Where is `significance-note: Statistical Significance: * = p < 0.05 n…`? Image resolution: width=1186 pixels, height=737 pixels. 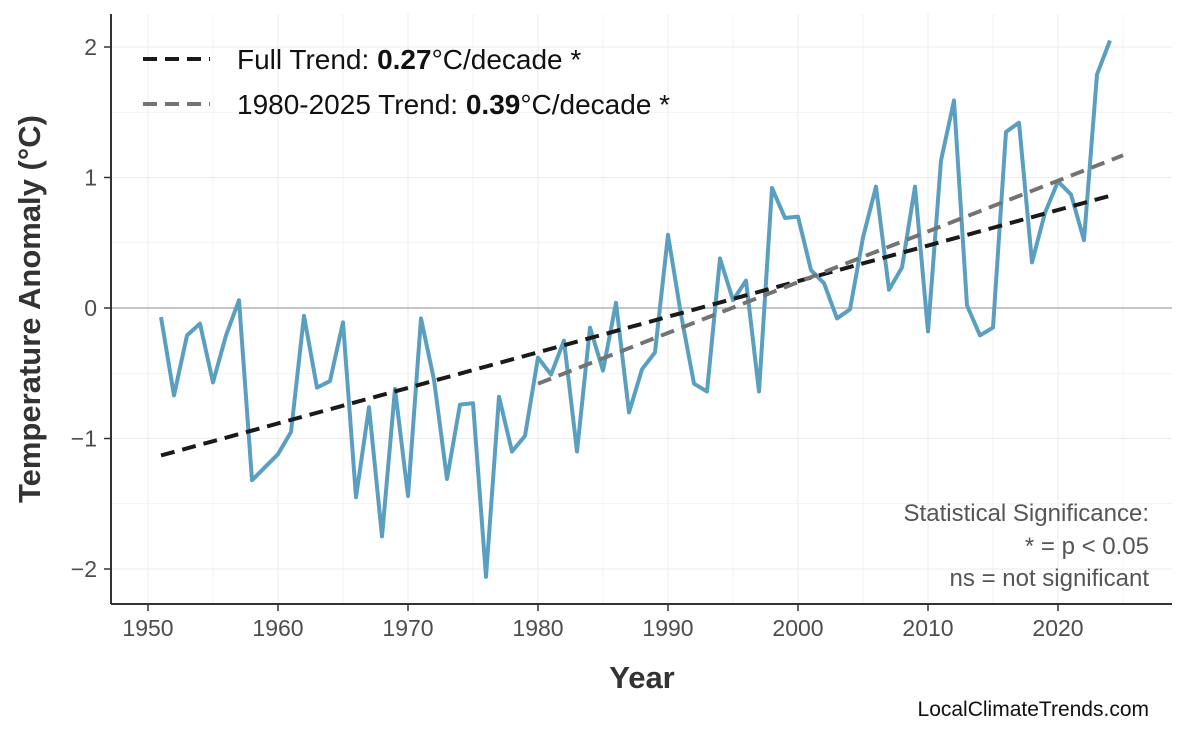
significance-note: Statistical Significance: * = p < 0.05 n… is located at coordinates (1027, 546).